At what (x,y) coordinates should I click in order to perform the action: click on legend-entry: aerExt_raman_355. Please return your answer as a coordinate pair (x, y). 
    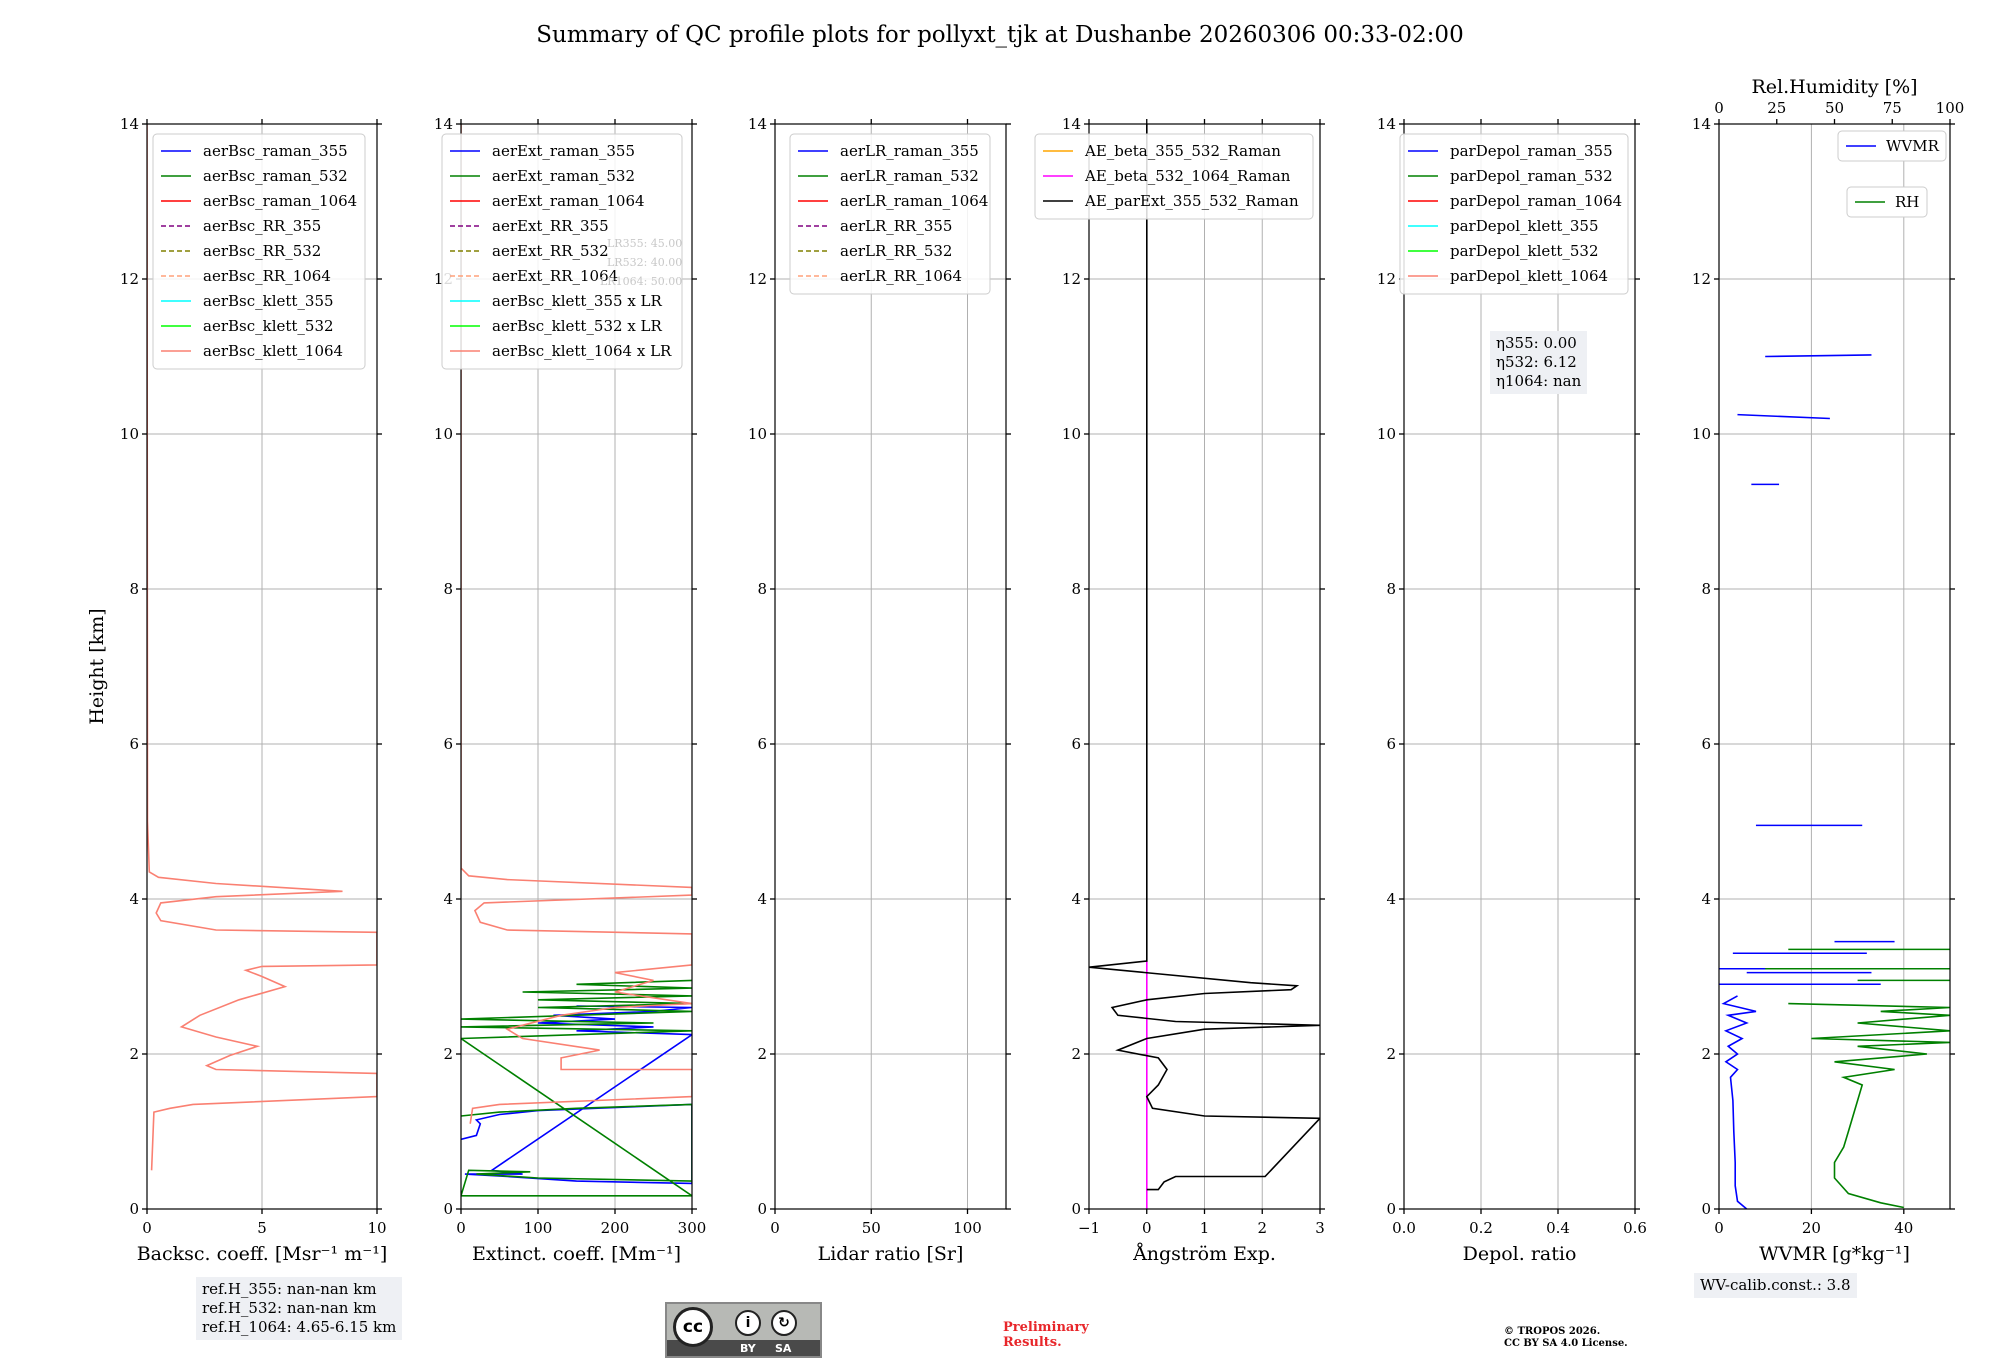
    Looking at the image, I should click on (563, 151).